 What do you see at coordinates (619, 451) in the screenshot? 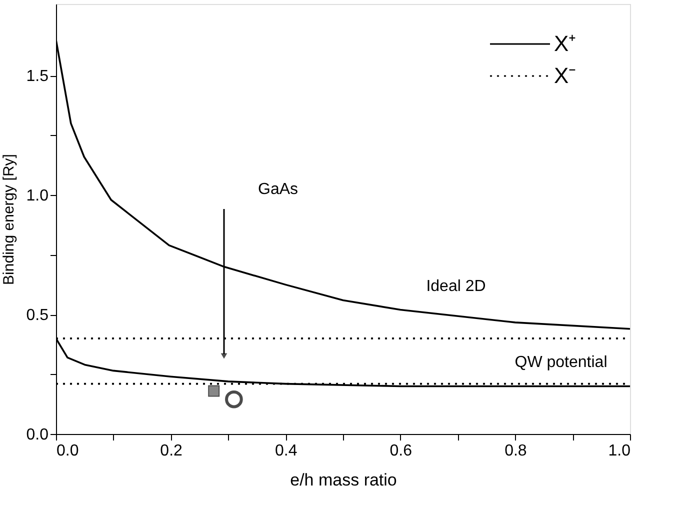
I see `x-tick-label: 1.0` at bounding box center [619, 451].